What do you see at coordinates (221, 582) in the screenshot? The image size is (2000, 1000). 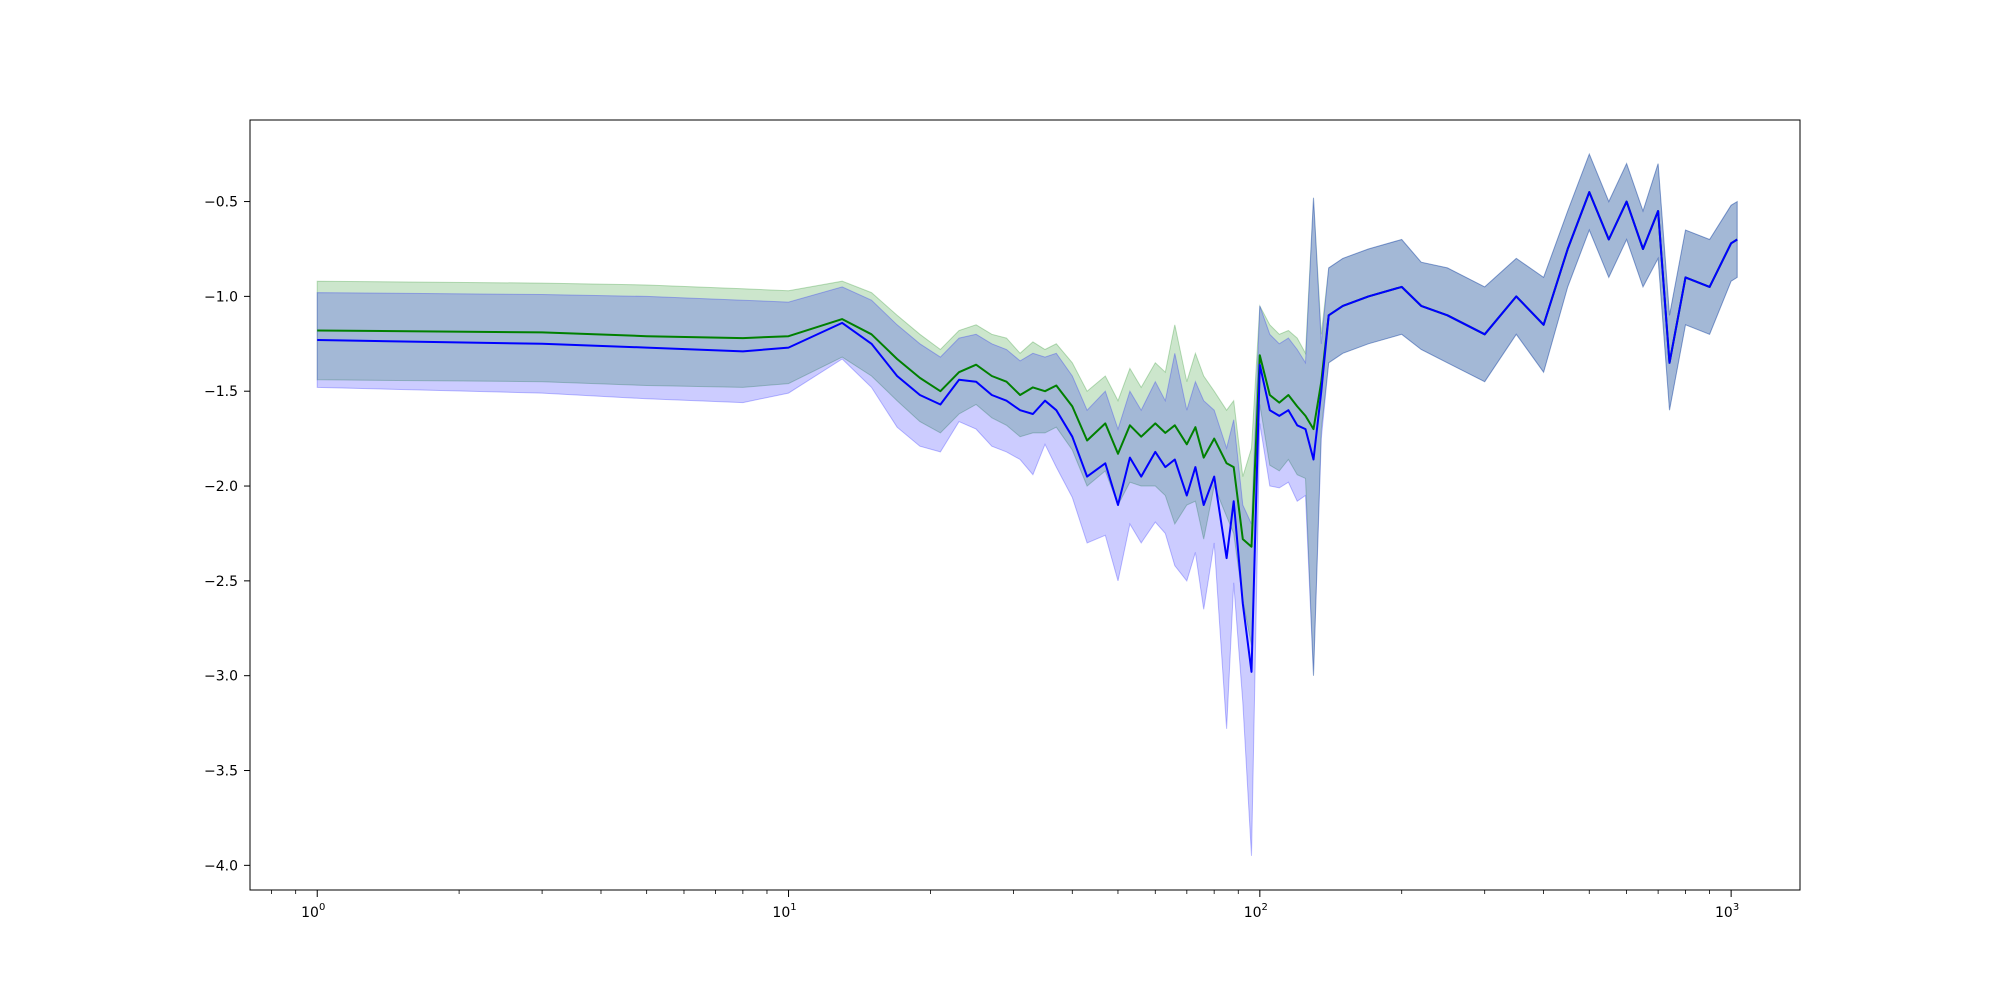 I see `y-tick-label: −2.5` at bounding box center [221, 582].